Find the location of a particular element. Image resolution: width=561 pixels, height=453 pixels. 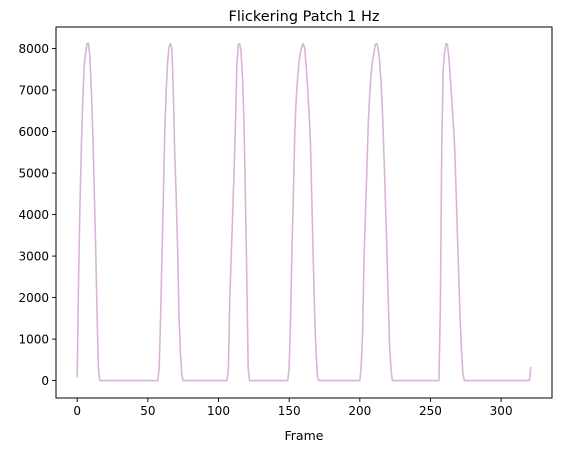

y-tick-label: 3000 is located at coordinates (33, 256).